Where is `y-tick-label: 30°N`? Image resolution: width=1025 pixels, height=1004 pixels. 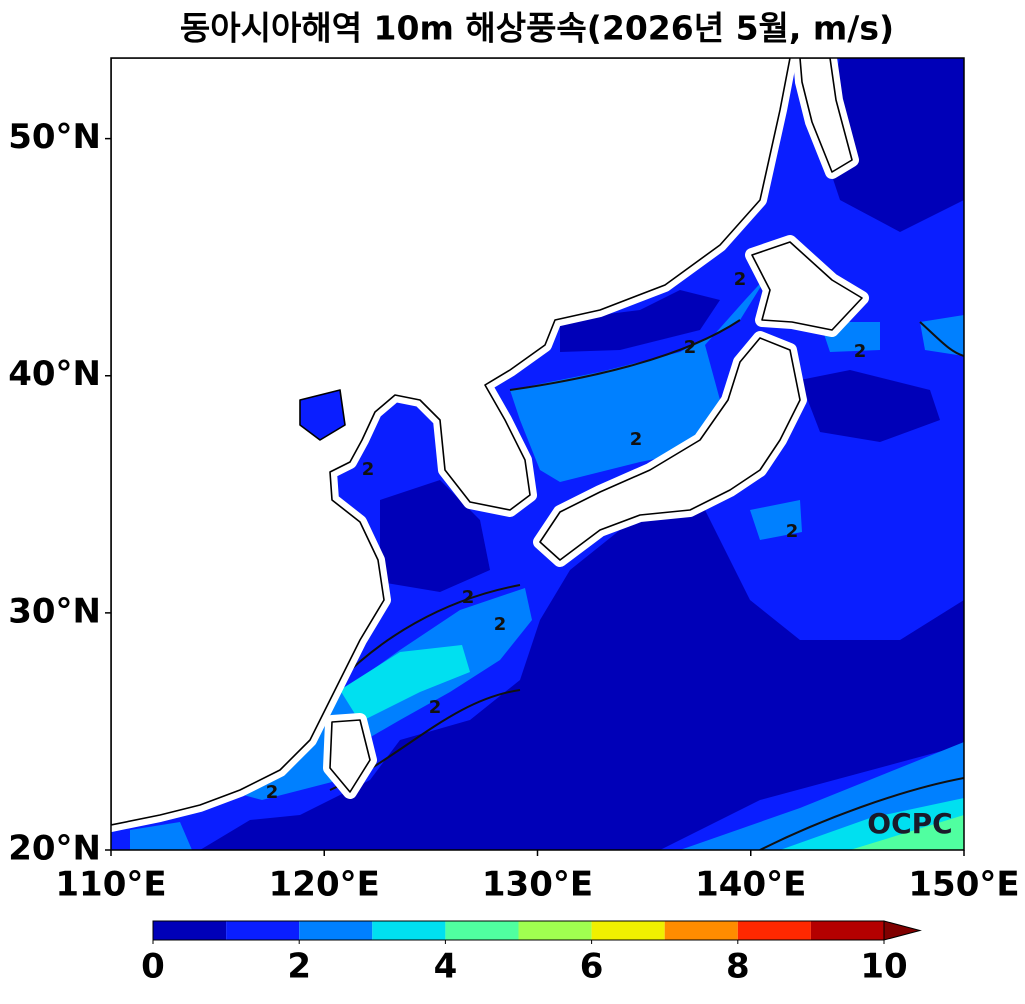 y-tick-label: 30°N is located at coordinates (54, 611).